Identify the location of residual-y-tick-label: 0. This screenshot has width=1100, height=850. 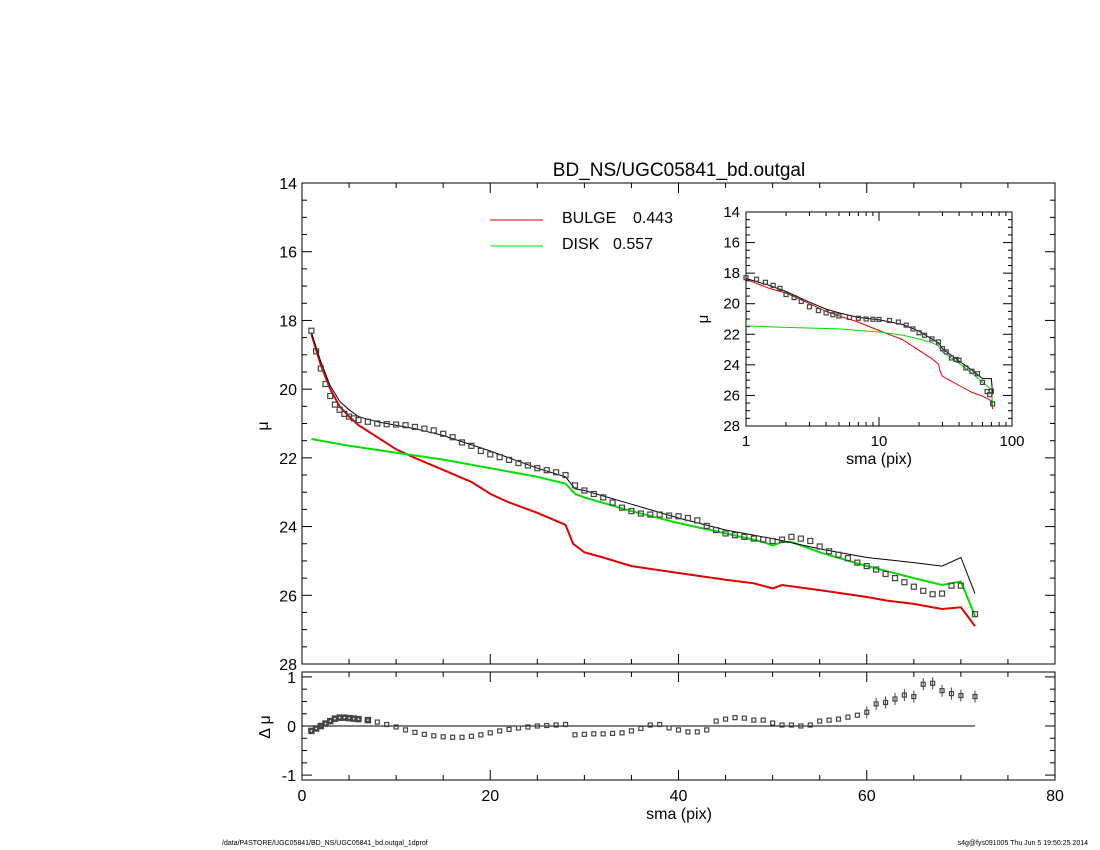
(291, 727).